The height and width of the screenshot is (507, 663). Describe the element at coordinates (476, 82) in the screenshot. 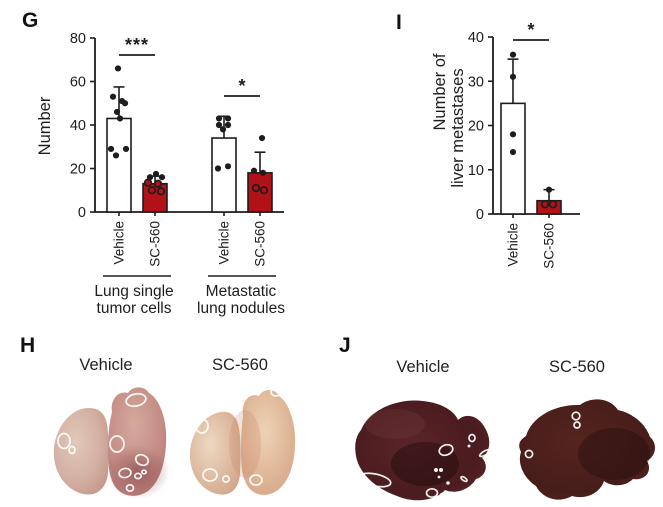

I see `chart-text: 30` at that location.